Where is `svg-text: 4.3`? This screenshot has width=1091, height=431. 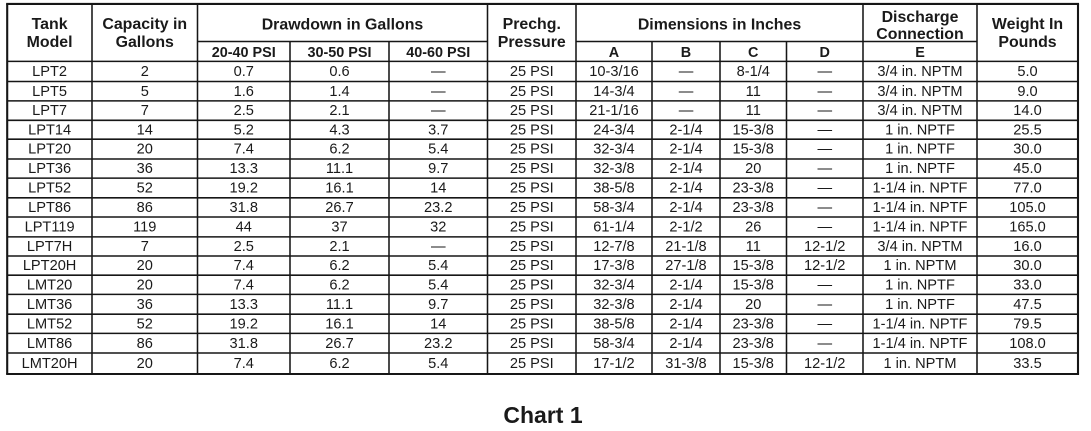
svg-text: 4.3 is located at coordinates (339, 130).